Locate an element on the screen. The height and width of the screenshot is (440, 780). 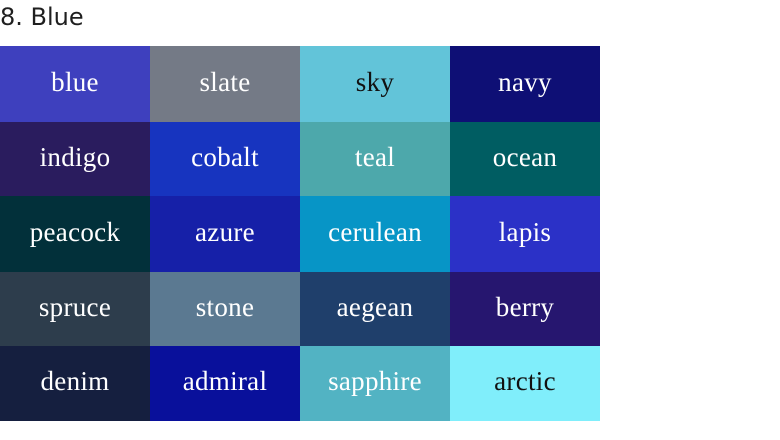
swatch-label: sapphire is located at coordinates (375, 381).